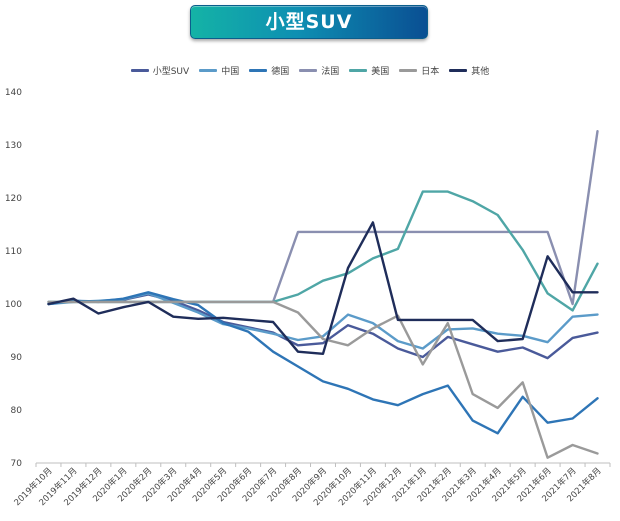 The width and height of the screenshot is (620, 521). I want to click on legend-item: 法国, so click(319, 70).